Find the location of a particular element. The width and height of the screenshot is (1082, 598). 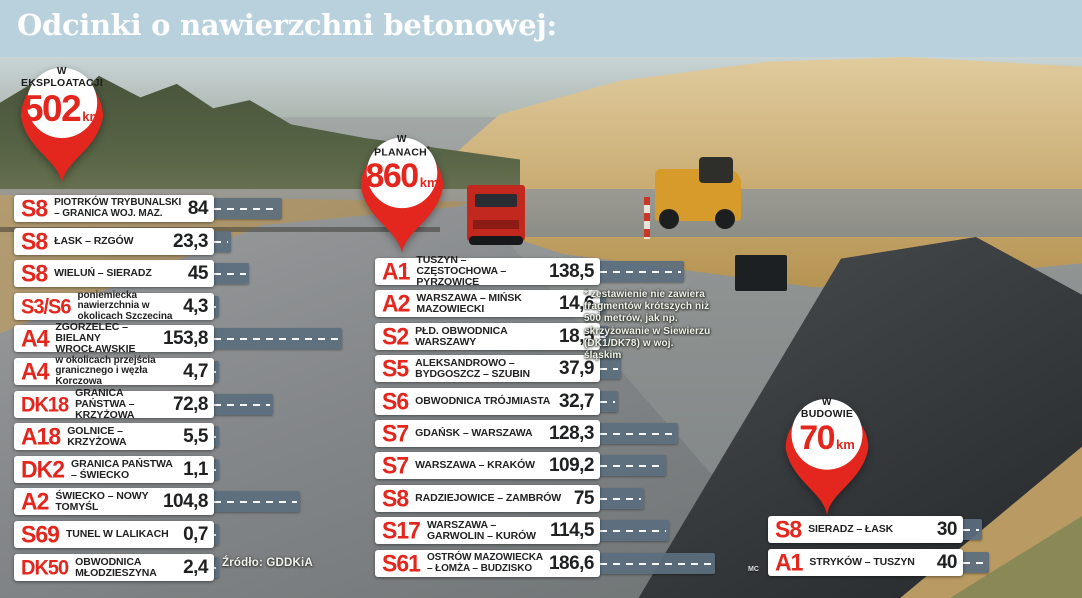

road-section-box: A1 TUSZYN – CZĘSTOCHOWA – PYRZOWICE 138,5 is located at coordinates (487, 271).